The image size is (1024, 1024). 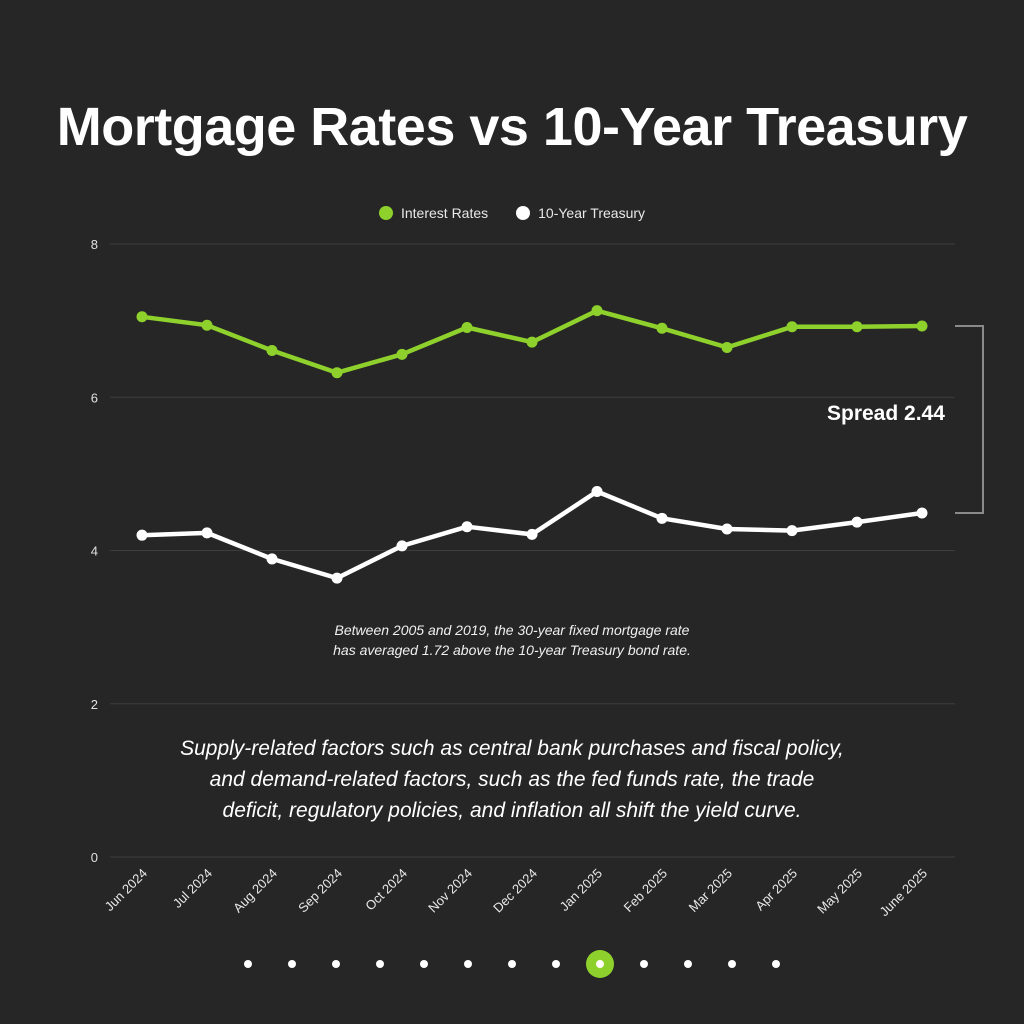 What do you see at coordinates (904, 893) in the screenshot?
I see `x-tick-label: June 2025` at bounding box center [904, 893].